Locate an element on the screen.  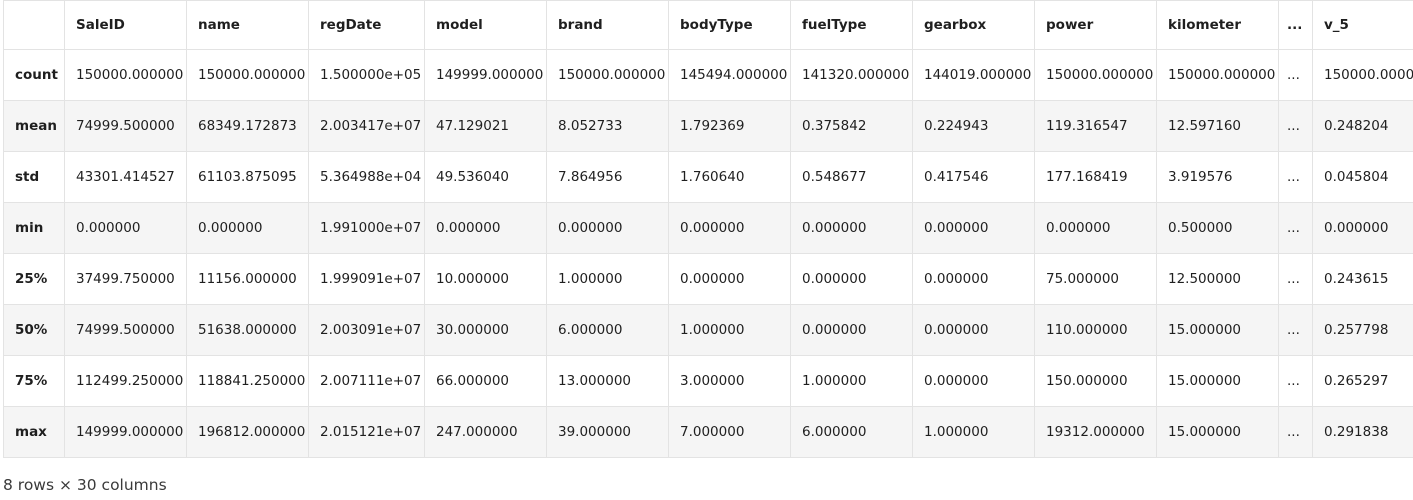
column-header: fuelType is located at coordinates (851, 25).